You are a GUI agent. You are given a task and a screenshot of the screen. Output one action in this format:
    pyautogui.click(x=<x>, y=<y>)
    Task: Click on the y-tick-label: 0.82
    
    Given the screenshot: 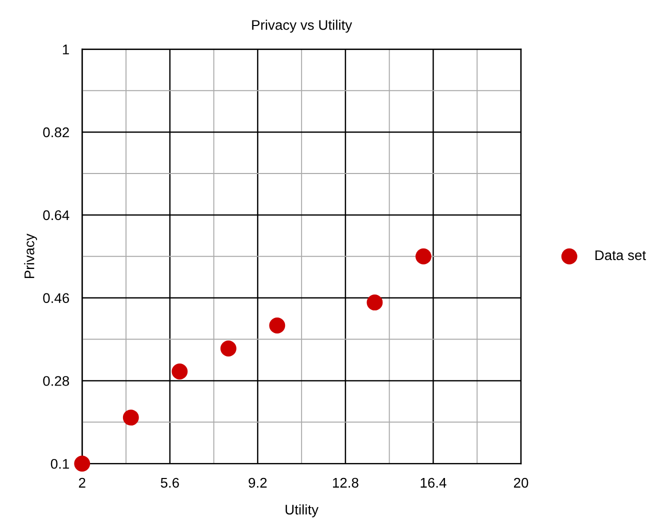 What is the action you would take?
    pyautogui.click(x=56, y=132)
    